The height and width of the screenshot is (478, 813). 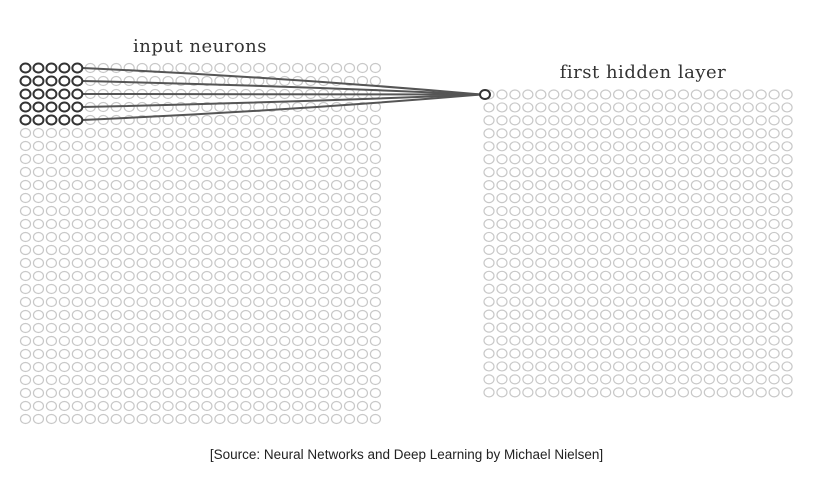 I want to click on active-hidden-neuron, so click(x=485, y=94).